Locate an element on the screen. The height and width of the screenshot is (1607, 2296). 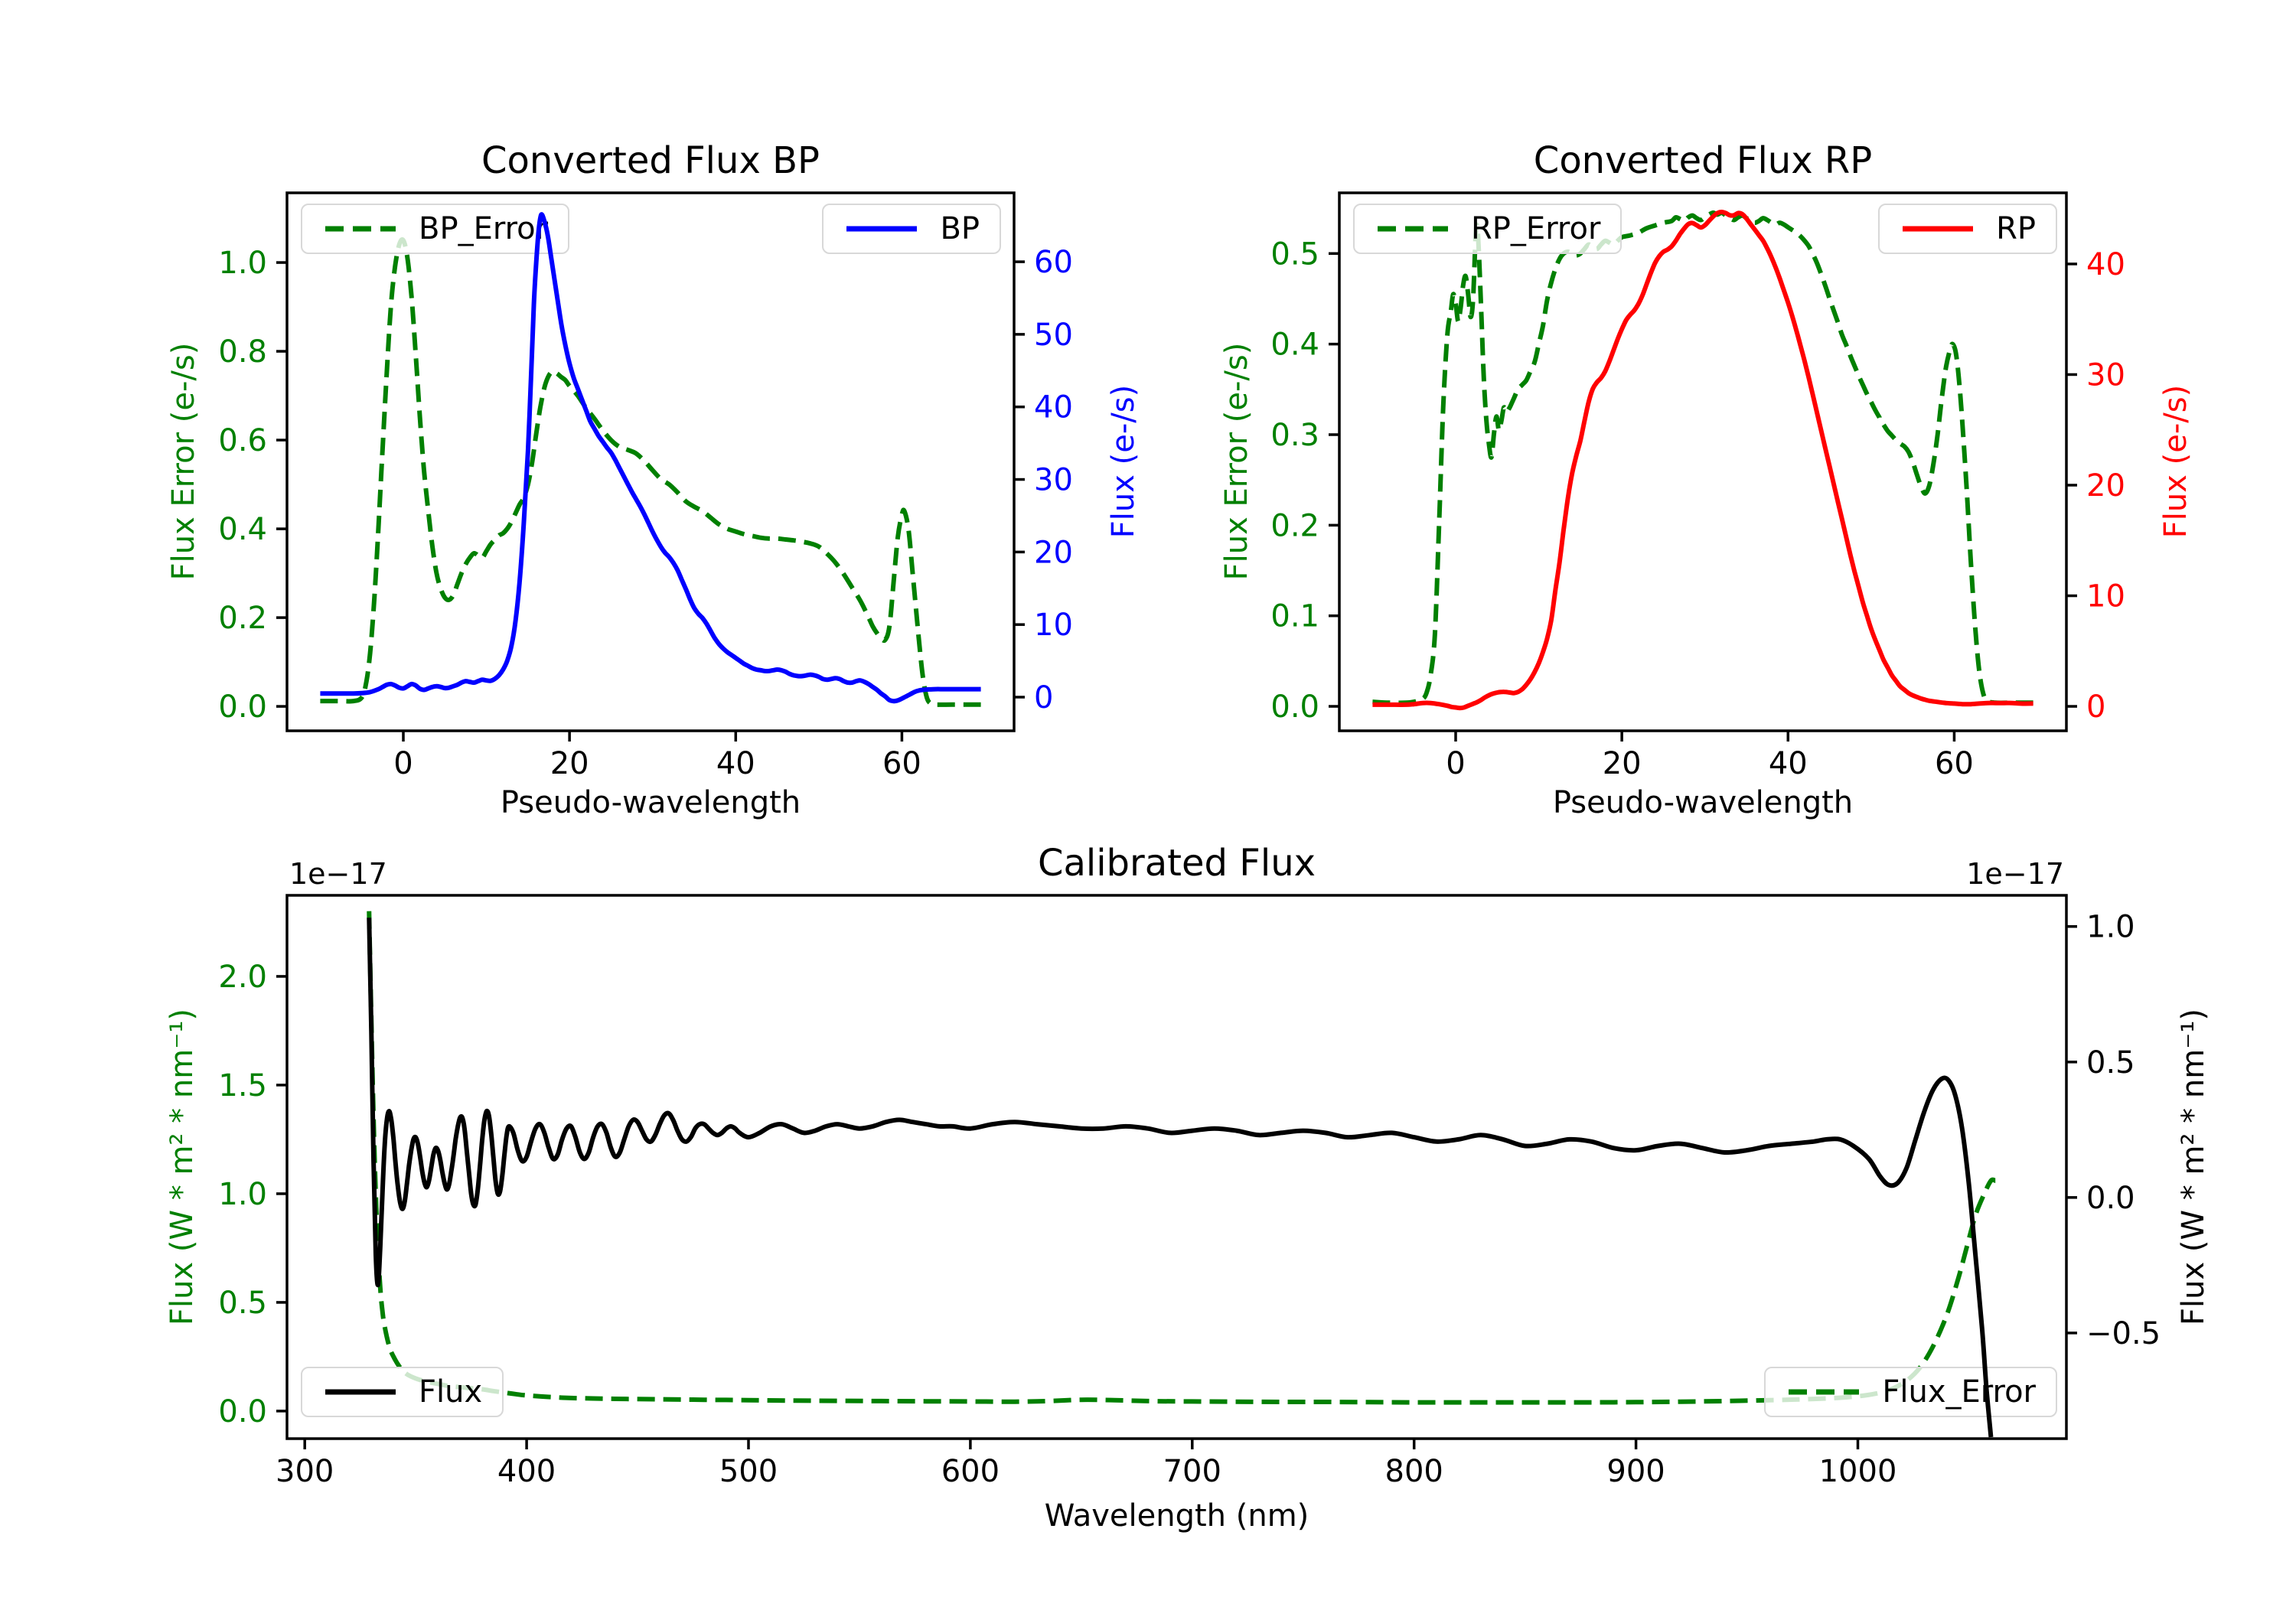
xlabel-calibrated: Wavelength (nm) is located at coordinates (1176, 1516).